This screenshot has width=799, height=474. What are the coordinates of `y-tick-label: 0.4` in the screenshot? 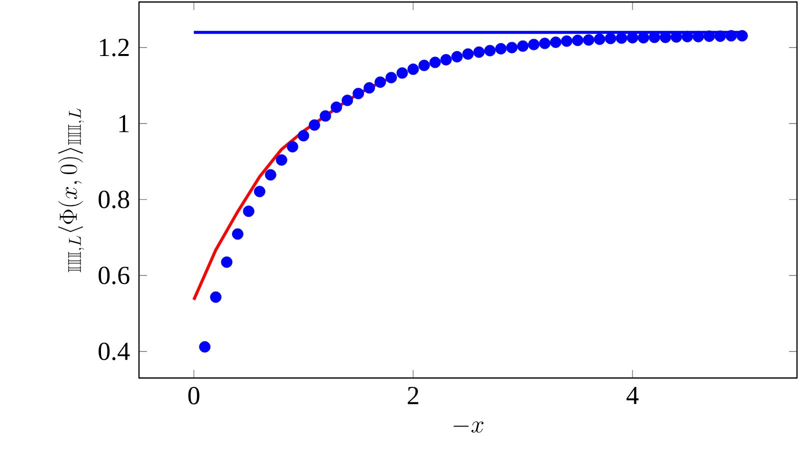 It's located at (114, 351).